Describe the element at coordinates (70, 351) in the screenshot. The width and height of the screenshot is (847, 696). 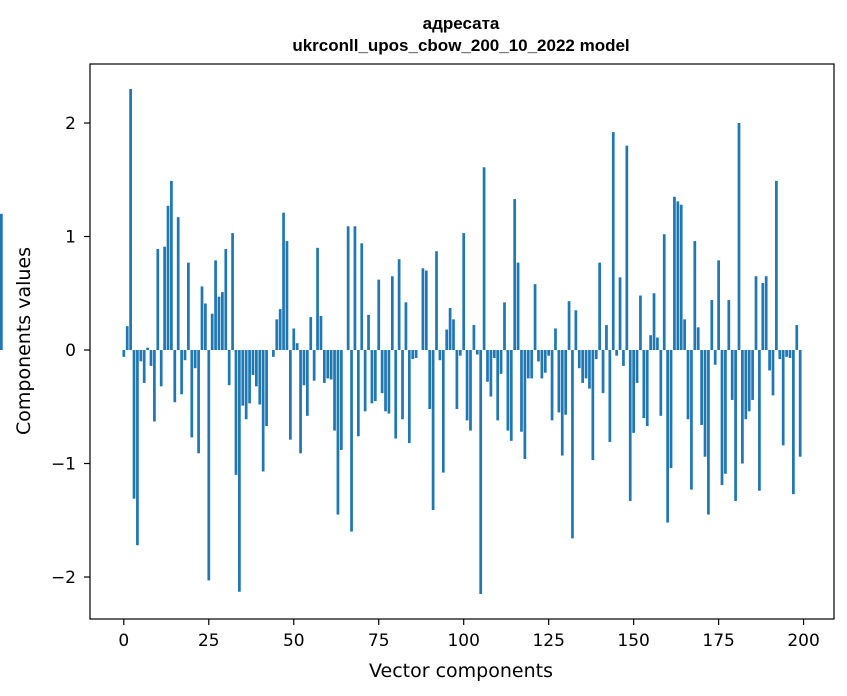
I see `y-axis: −2 −1 0 1 2` at that location.